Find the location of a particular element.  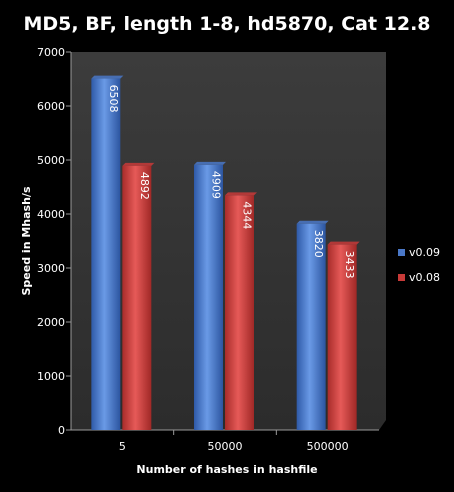

y-tick-label: 5000 is located at coordinates (51, 160).